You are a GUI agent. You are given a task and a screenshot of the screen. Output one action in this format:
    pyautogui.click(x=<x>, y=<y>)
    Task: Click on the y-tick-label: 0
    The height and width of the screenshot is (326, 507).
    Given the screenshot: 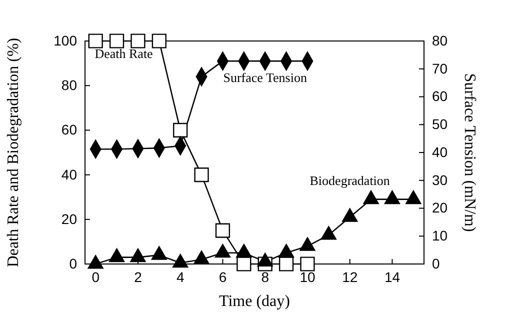 What is the action you would take?
    pyautogui.click(x=73, y=263)
    